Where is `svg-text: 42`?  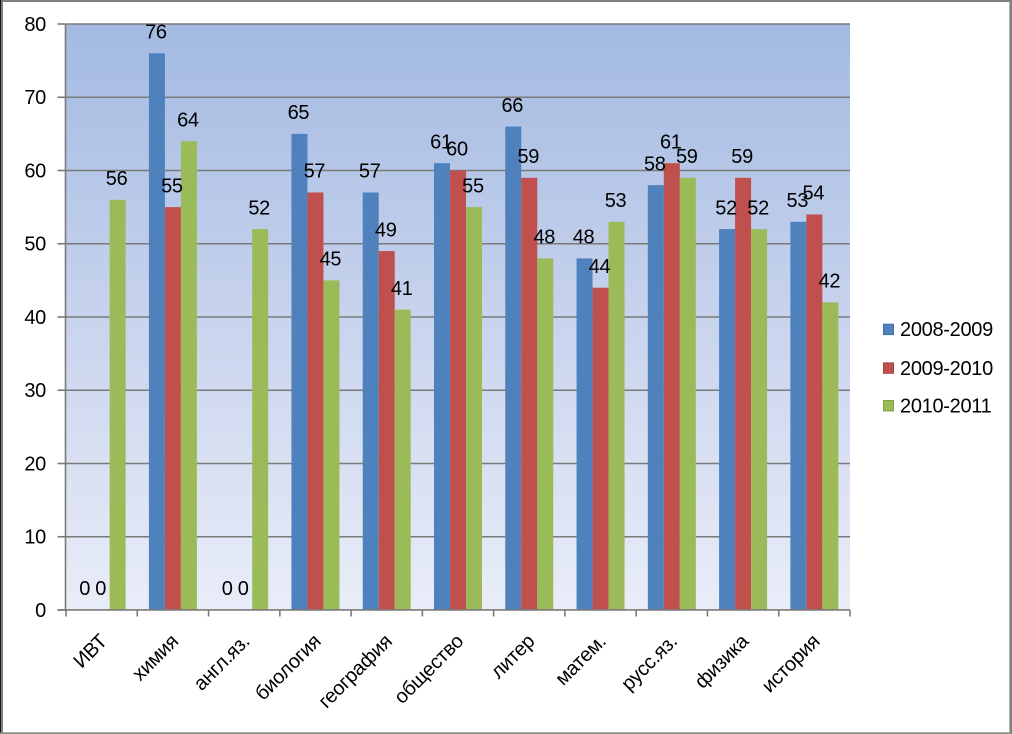
svg-text: 42 is located at coordinates (830, 282).